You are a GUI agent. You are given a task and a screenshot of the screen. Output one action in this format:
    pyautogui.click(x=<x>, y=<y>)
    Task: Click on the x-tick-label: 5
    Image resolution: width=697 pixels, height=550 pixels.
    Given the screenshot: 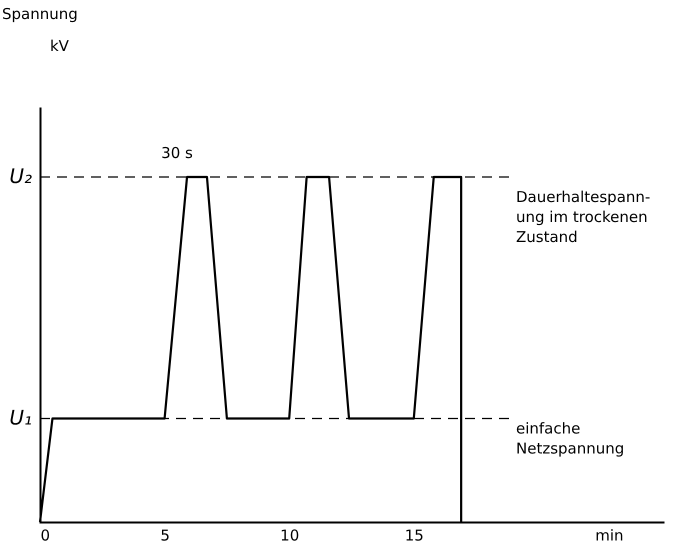 What is the action you would take?
    pyautogui.click(x=165, y=535)
    